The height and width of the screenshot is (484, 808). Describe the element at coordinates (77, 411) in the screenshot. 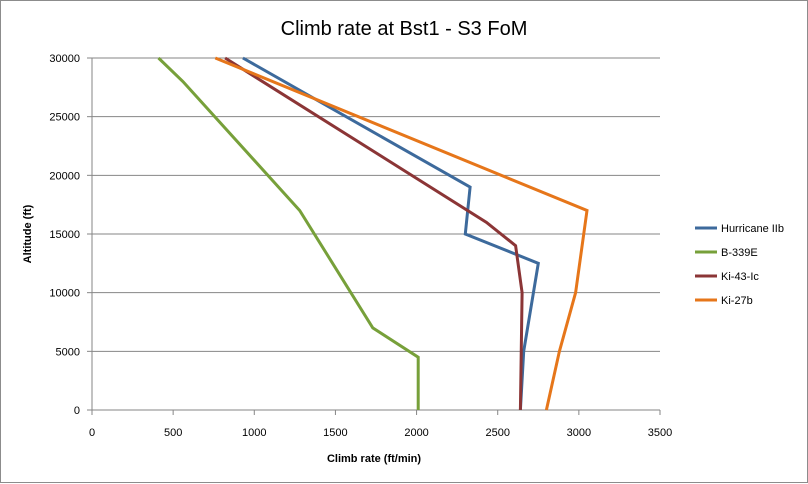

I see `y-tick-label: 0` at that location.